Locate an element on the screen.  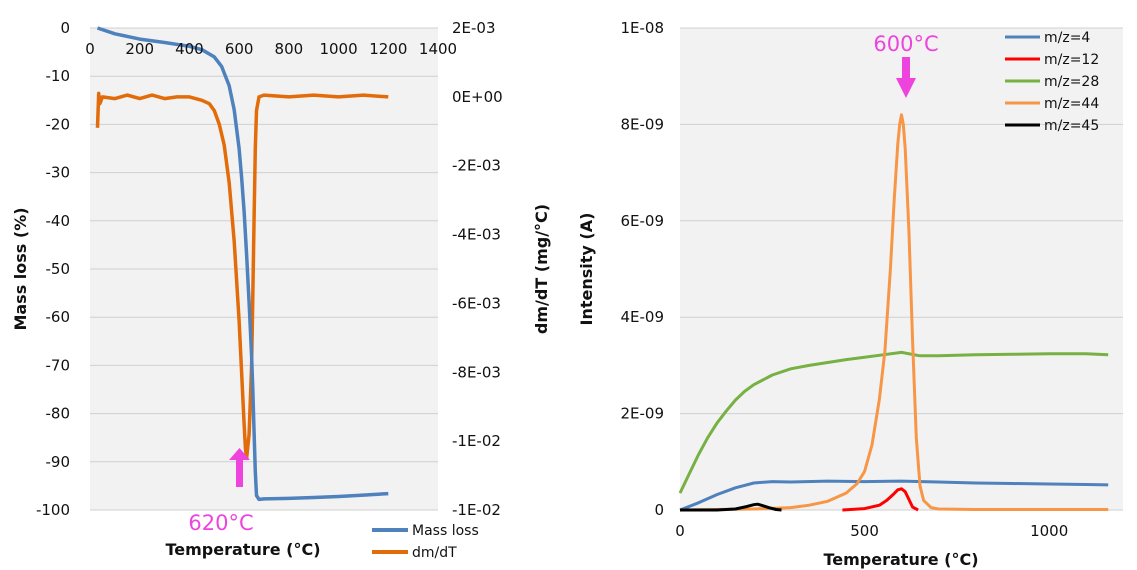
tga-legend-label: Mass loss is located at coordinates (445, 531).